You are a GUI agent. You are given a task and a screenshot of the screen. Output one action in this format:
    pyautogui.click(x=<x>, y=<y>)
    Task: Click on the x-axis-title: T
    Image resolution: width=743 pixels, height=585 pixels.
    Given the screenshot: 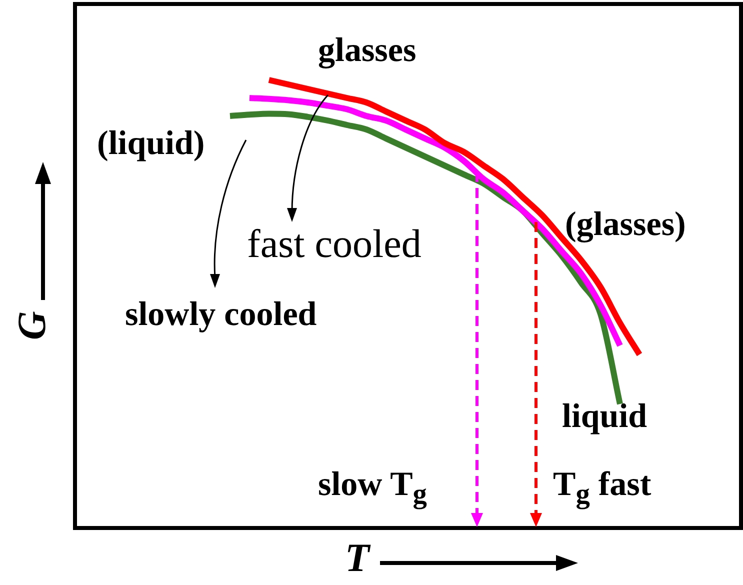 What is the action you would take?
    pyautogui.click(x=357, y=557)
    